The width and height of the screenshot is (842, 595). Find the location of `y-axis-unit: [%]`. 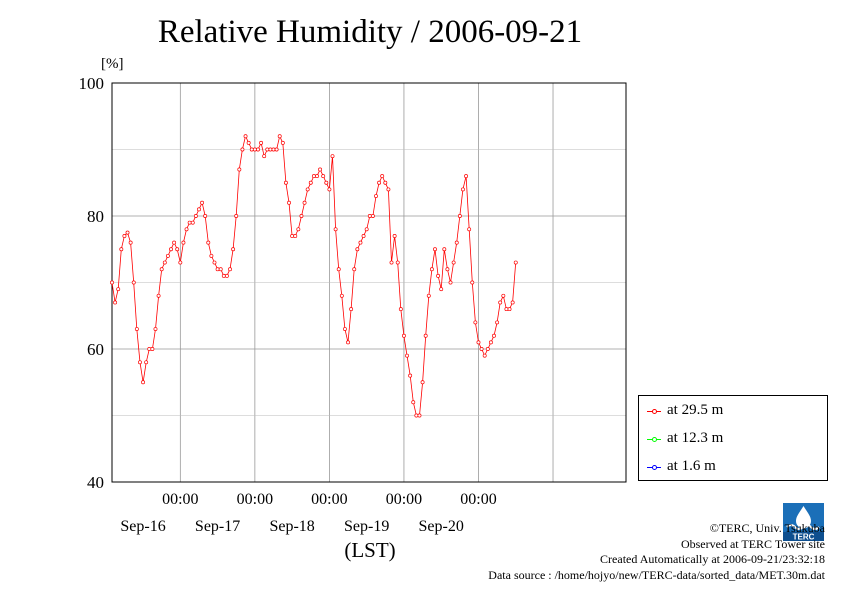

y-axis-unit: [%] is located at coordinates (112, 64).